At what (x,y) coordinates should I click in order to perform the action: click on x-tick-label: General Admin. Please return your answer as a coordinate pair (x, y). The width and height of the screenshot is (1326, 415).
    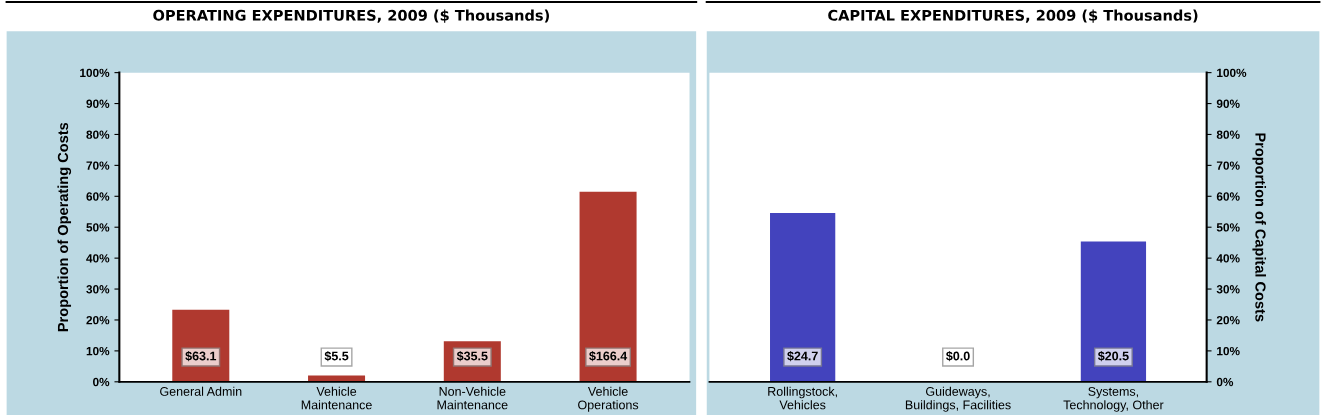
    Looking at the image, I should click on (201, 391).